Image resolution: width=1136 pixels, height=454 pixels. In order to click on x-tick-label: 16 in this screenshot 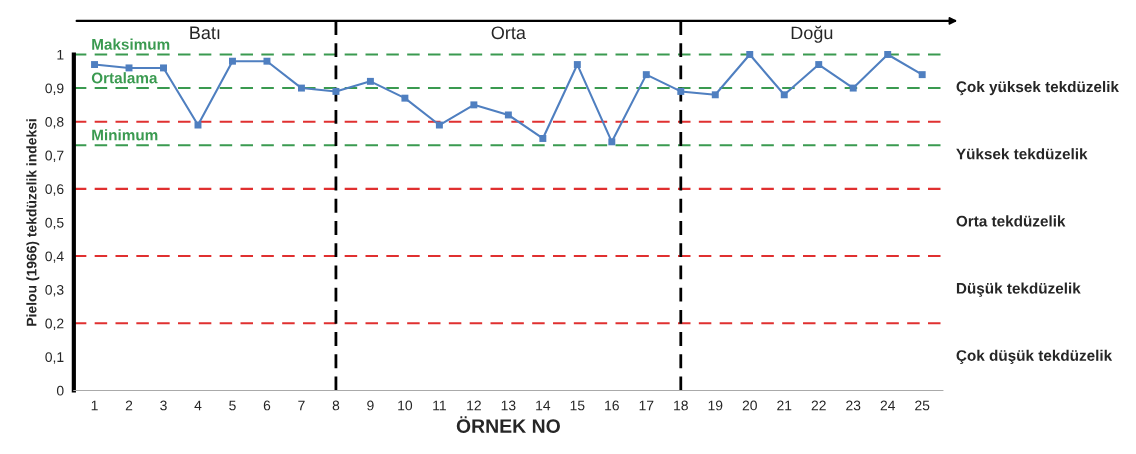, I will do `click(612, 405)`.